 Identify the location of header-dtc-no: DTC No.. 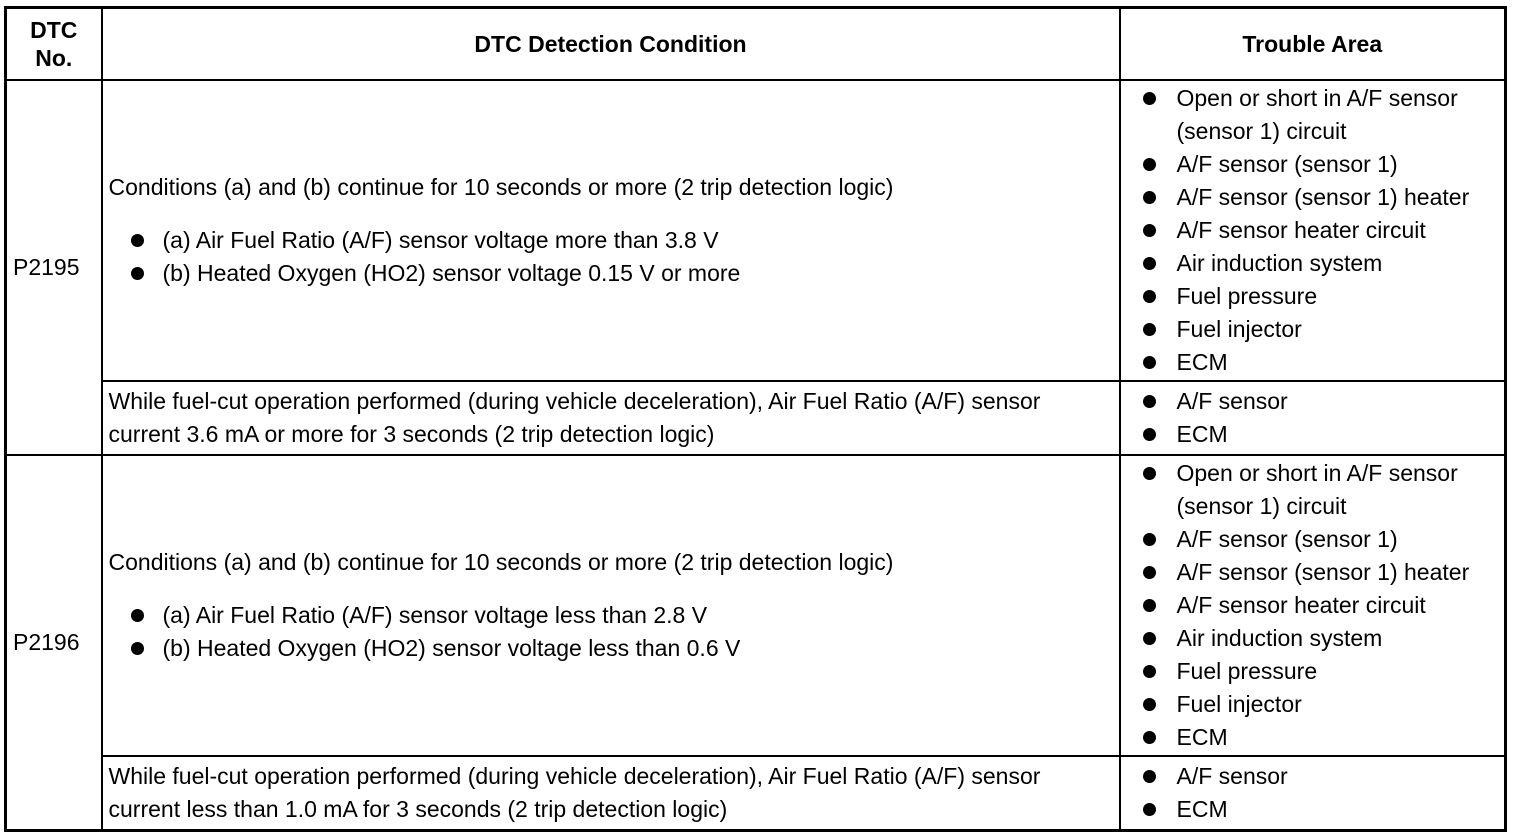
(53, 43).